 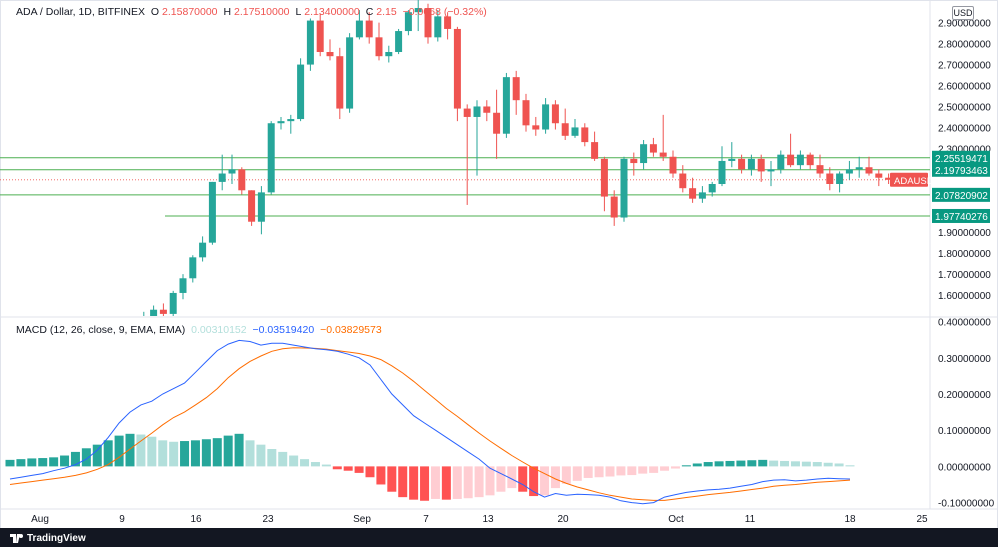 What do you see at coordinates (961, 169) in the screenshot?
I see `level-label: 2.19793463` at bounding box center [961, 169].